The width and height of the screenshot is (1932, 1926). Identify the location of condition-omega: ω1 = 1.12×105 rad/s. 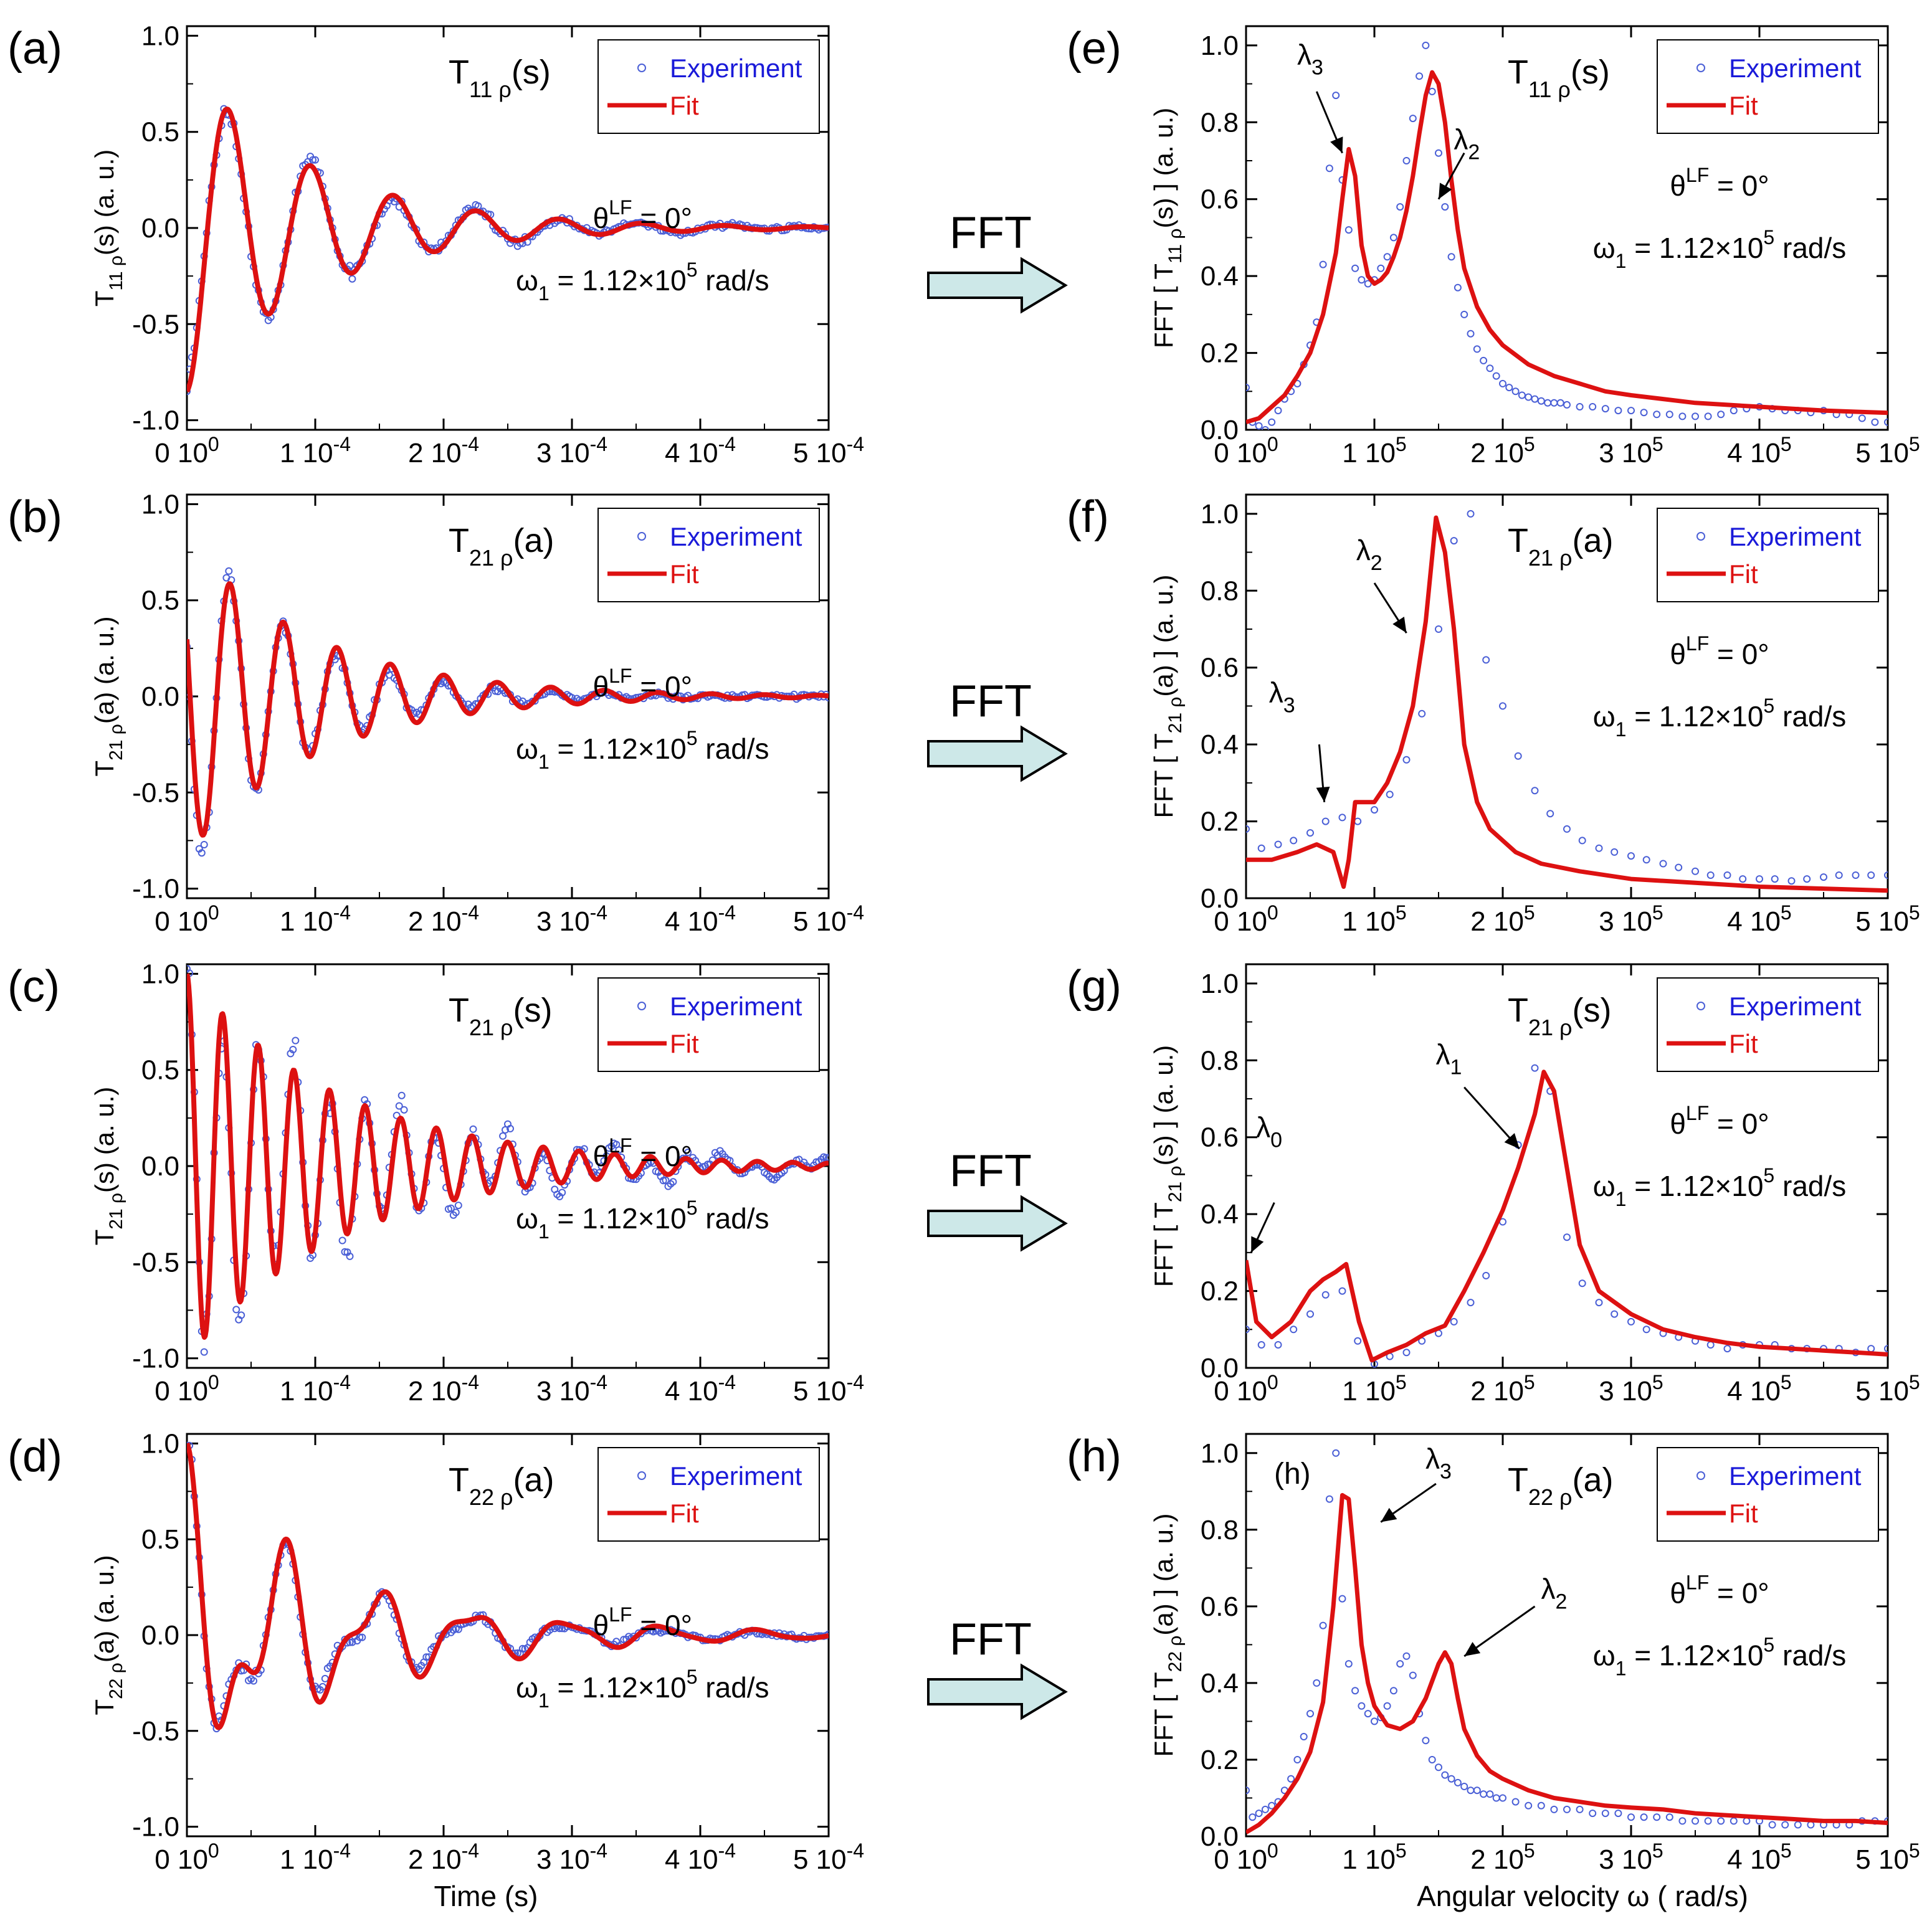
(1720, 1656).